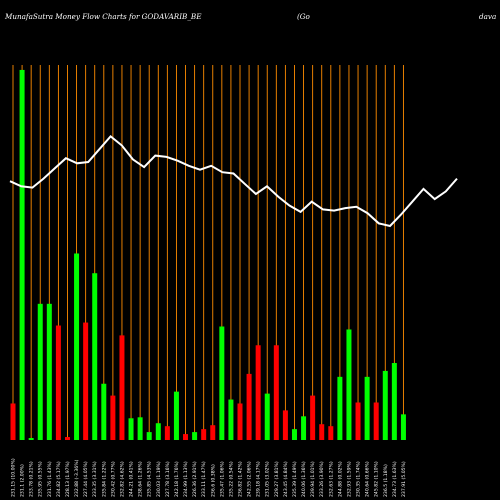 Image resolution: width=500 pixels, height=500 pixels. I want to click on x-tick-label: 242.18 (1.76%), so click(177, 479).